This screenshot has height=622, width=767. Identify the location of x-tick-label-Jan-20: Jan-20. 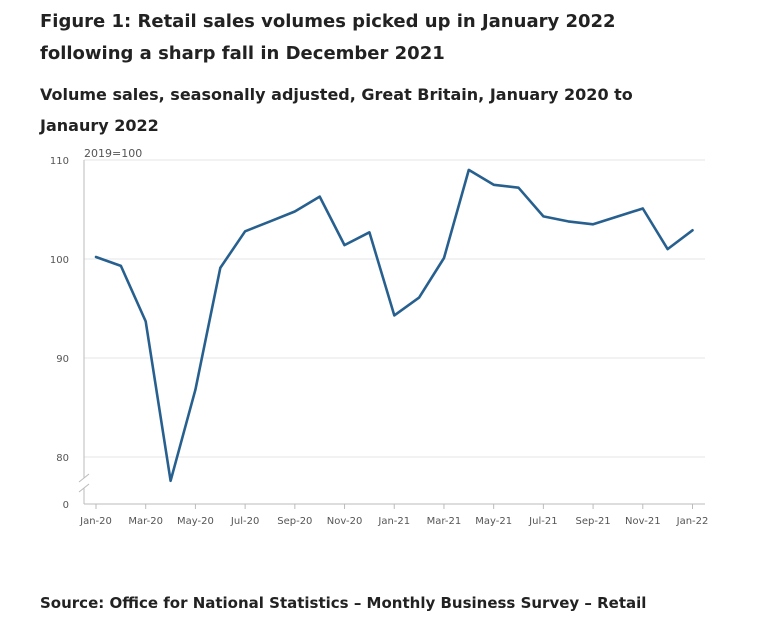
(95, 521).